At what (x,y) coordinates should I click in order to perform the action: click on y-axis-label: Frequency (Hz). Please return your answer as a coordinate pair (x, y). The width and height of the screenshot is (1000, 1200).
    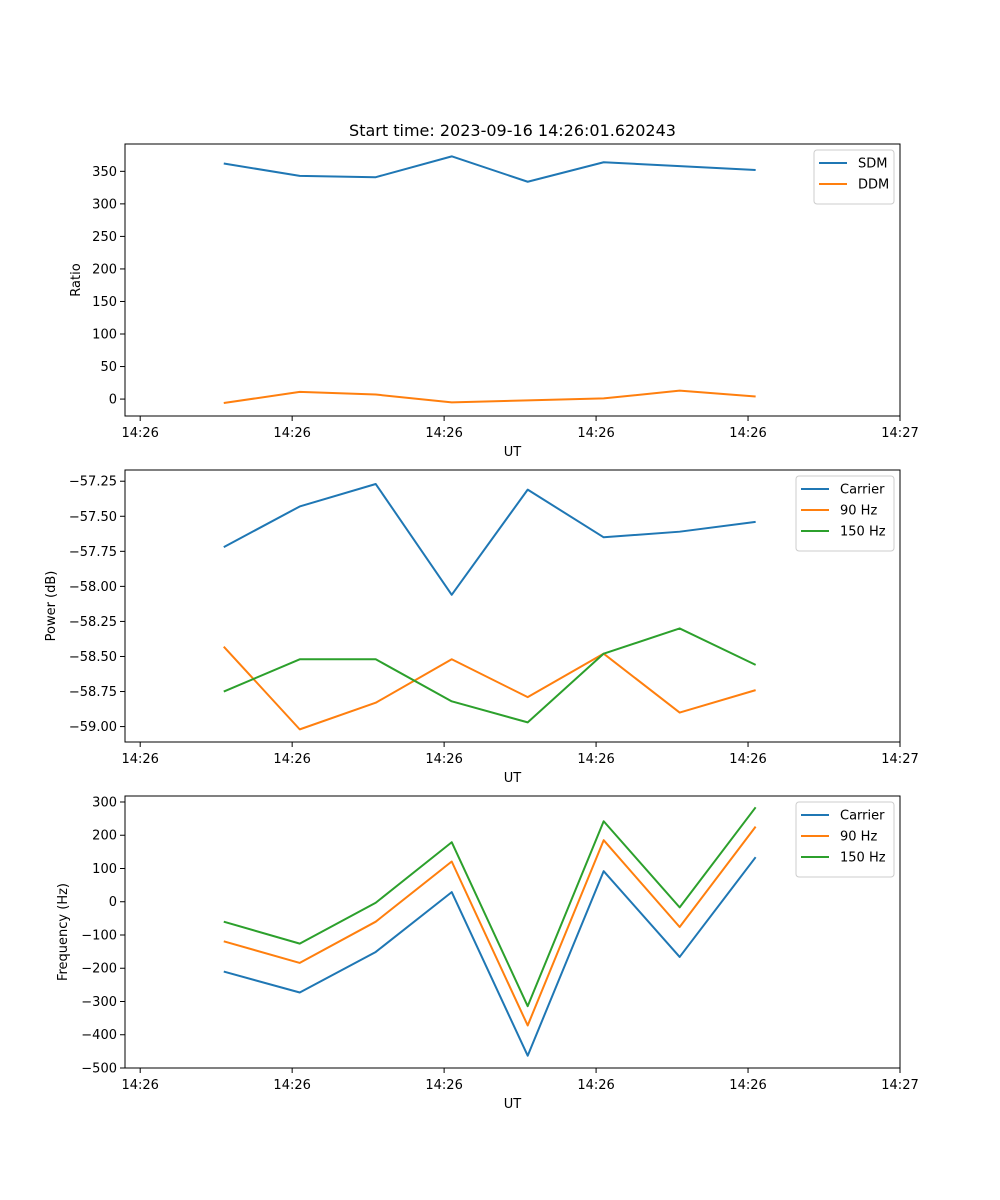
    Looking at the image, I should click on (63, 932).